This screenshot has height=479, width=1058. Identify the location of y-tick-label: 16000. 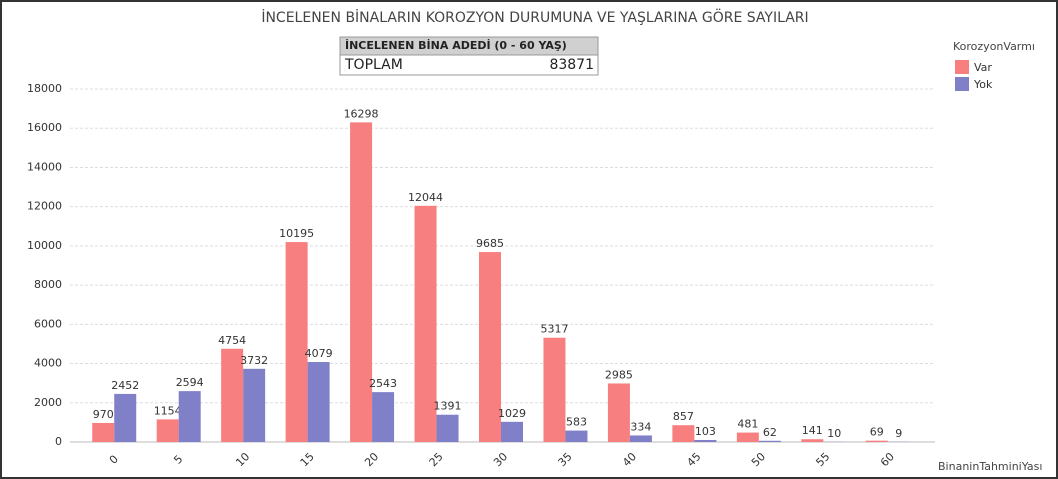
(44, 127).